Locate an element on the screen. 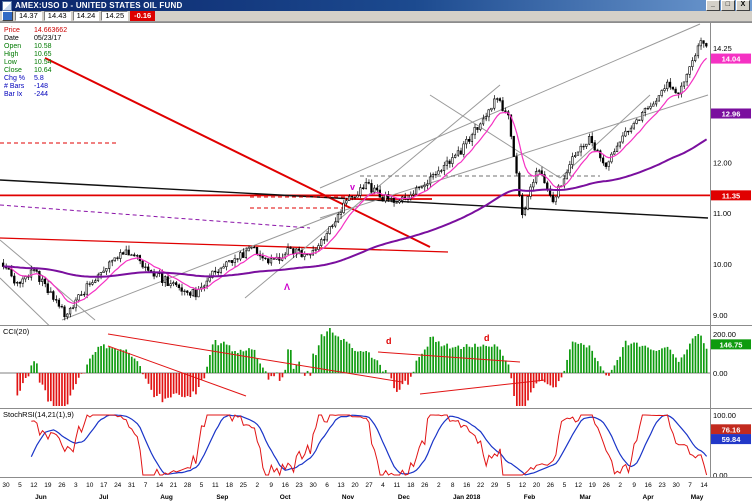 The image size is (752, 503). stochrsi-slow-line is located at coordinates (369, 445).